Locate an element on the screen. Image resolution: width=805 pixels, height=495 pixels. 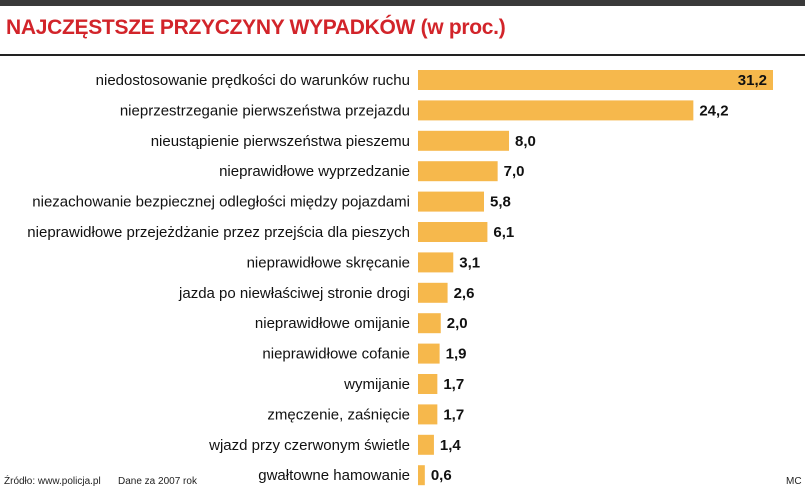
category-label-13: wjazd przy czerwonym świetle is located at coordinates (309, 445).